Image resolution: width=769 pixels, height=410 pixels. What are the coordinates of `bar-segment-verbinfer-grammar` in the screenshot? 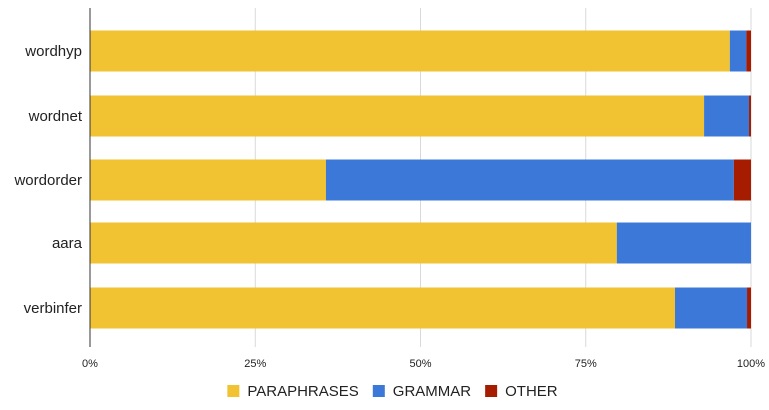 It's located at (711, 308).